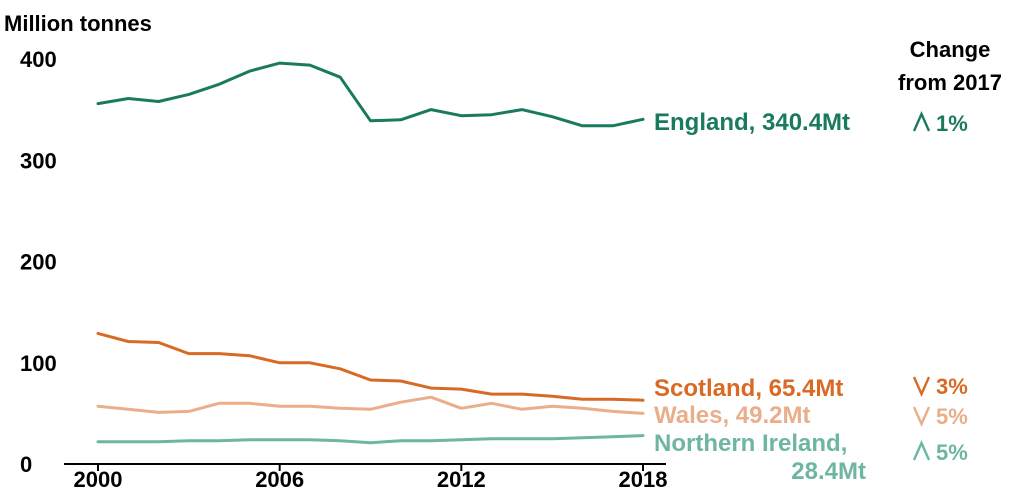 The width and height of the screenshot is (1029, 491). Describe the element at coordinates (921, 450) in the screenshot. I see `chevron-up-icon-northern-ireland` at that location.